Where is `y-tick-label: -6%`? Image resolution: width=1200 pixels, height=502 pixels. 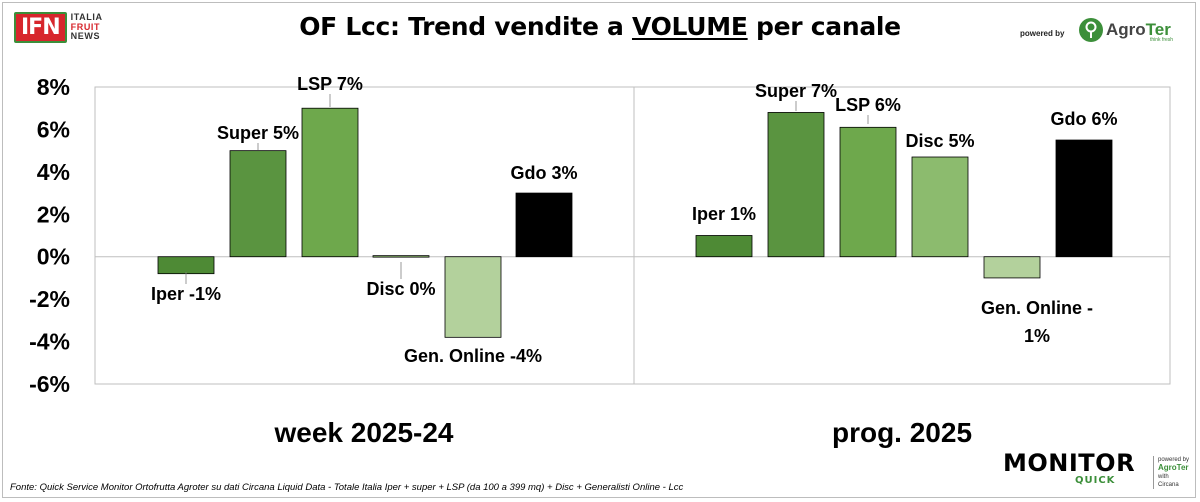
y-tick-label: -6% is located at coordinates (49, 384).